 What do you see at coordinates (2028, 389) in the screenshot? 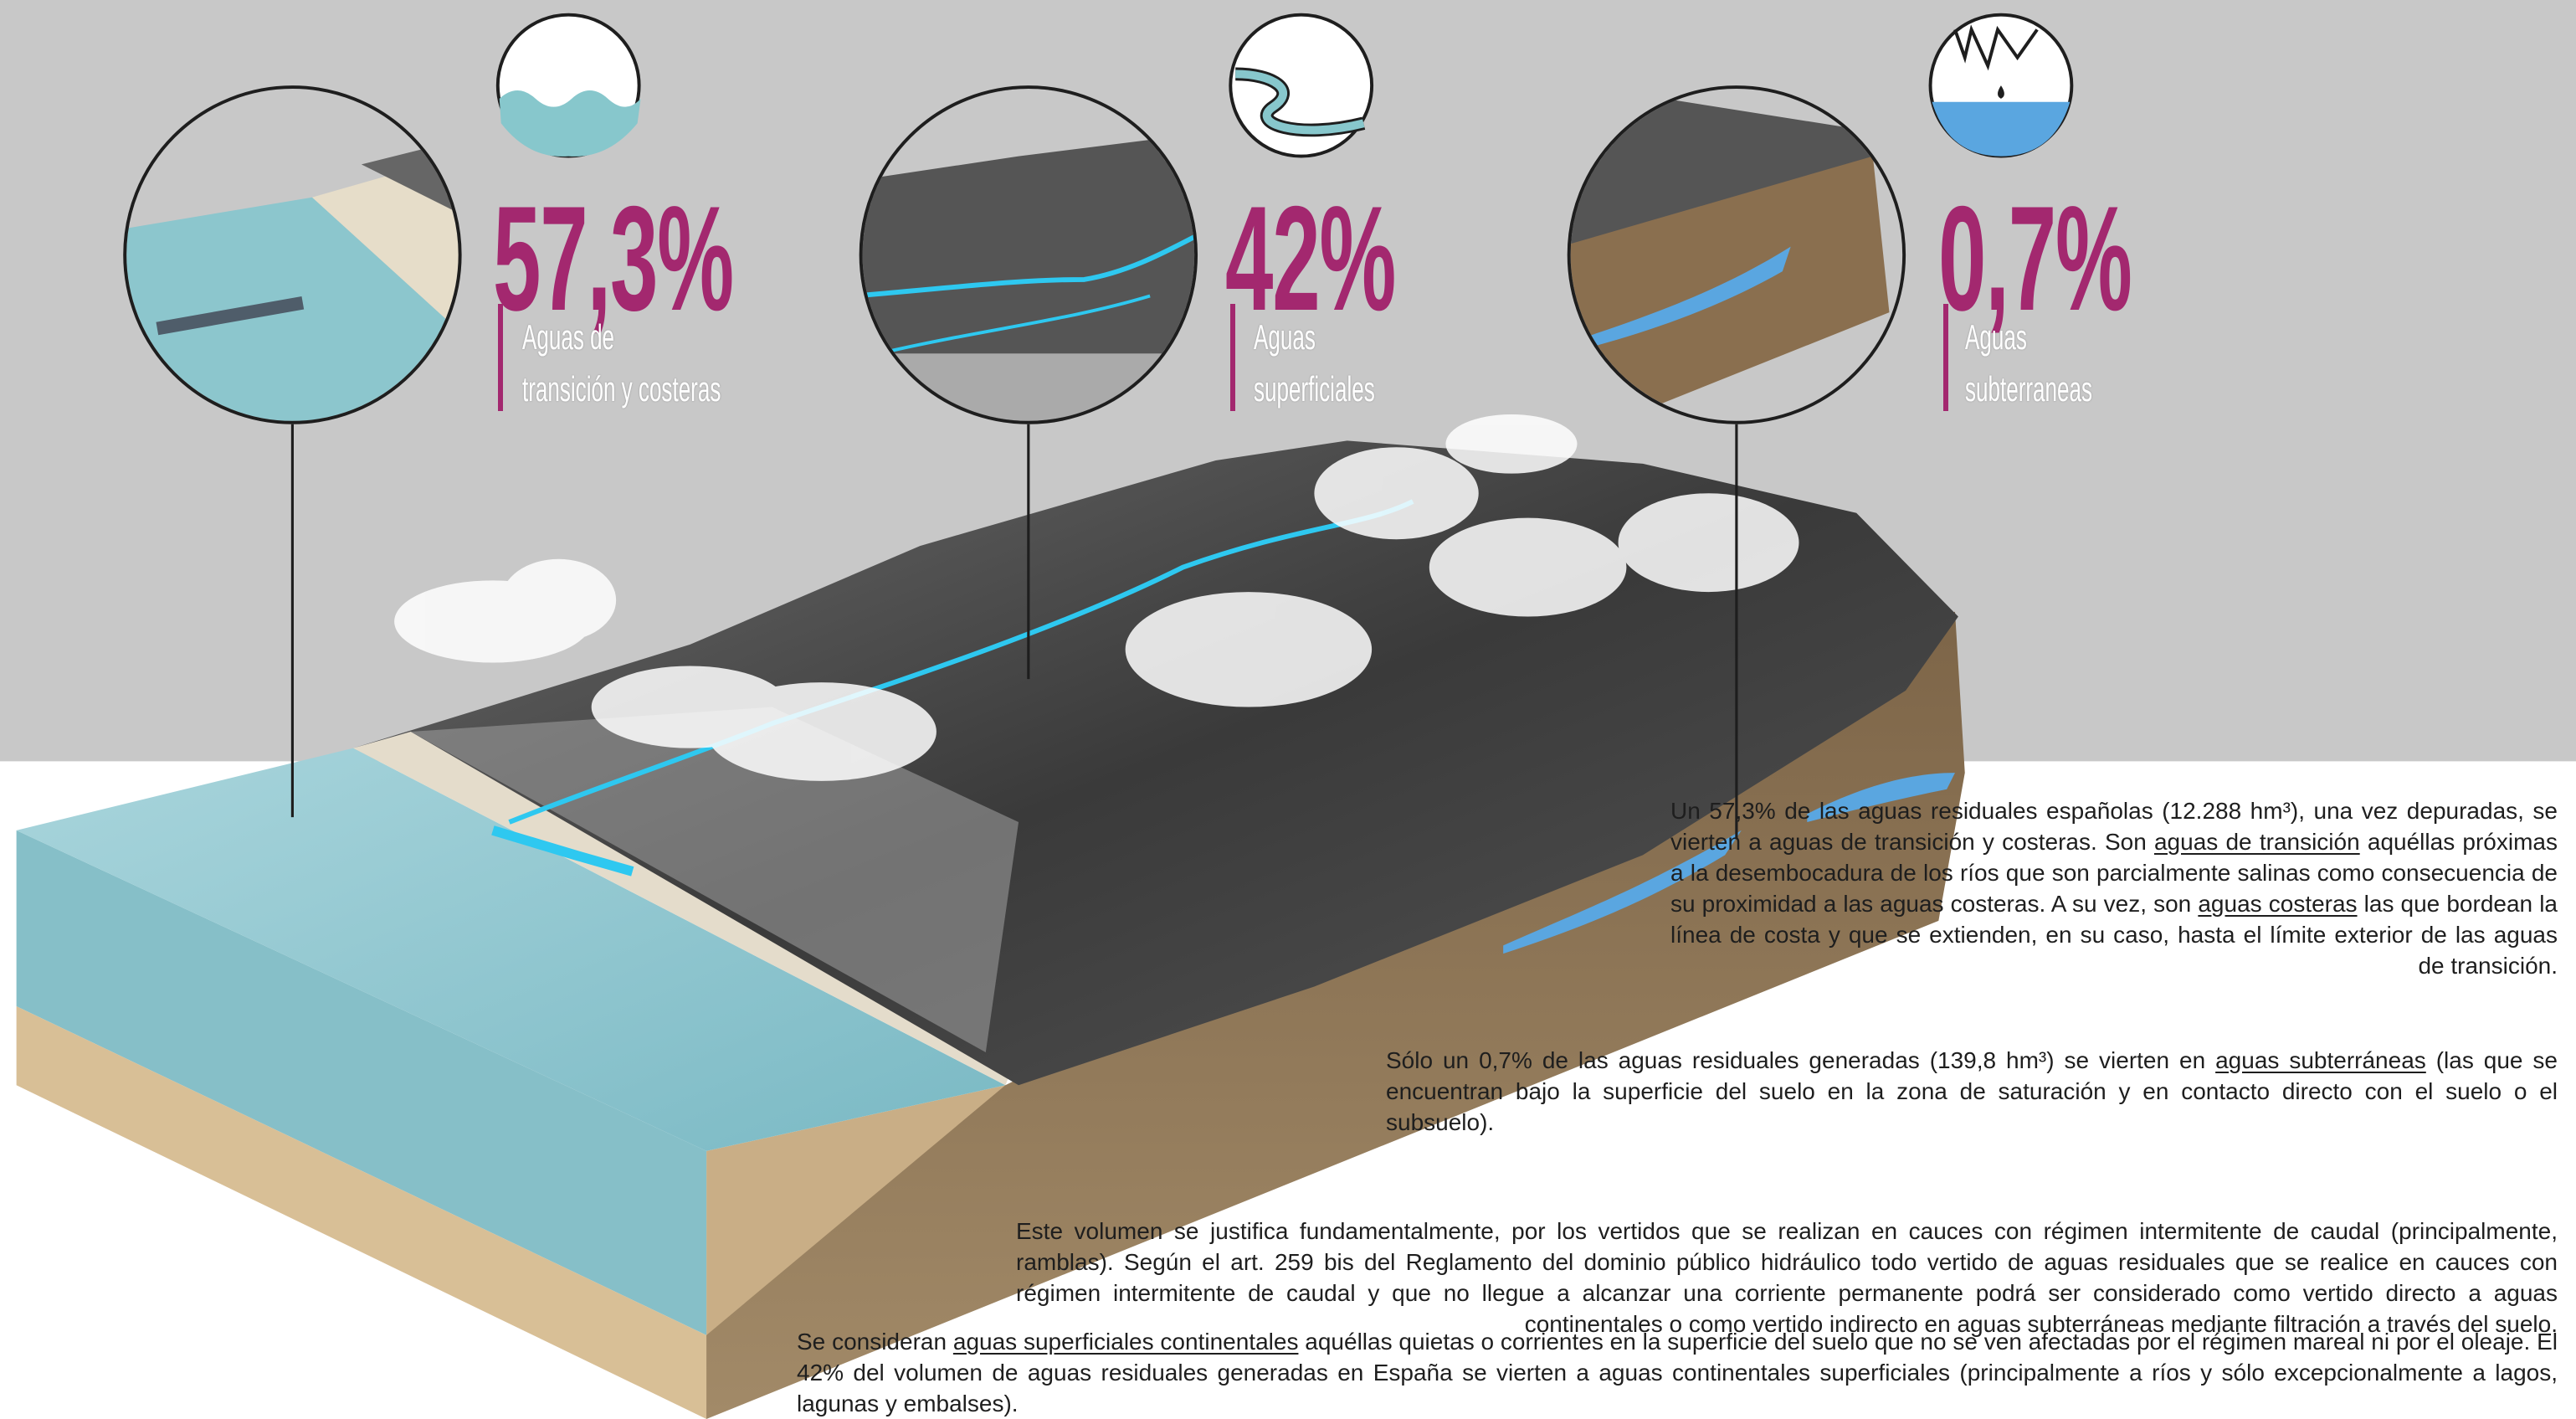
I see `stat-label-line: subterraneas` at bounding box center [2028, 389].